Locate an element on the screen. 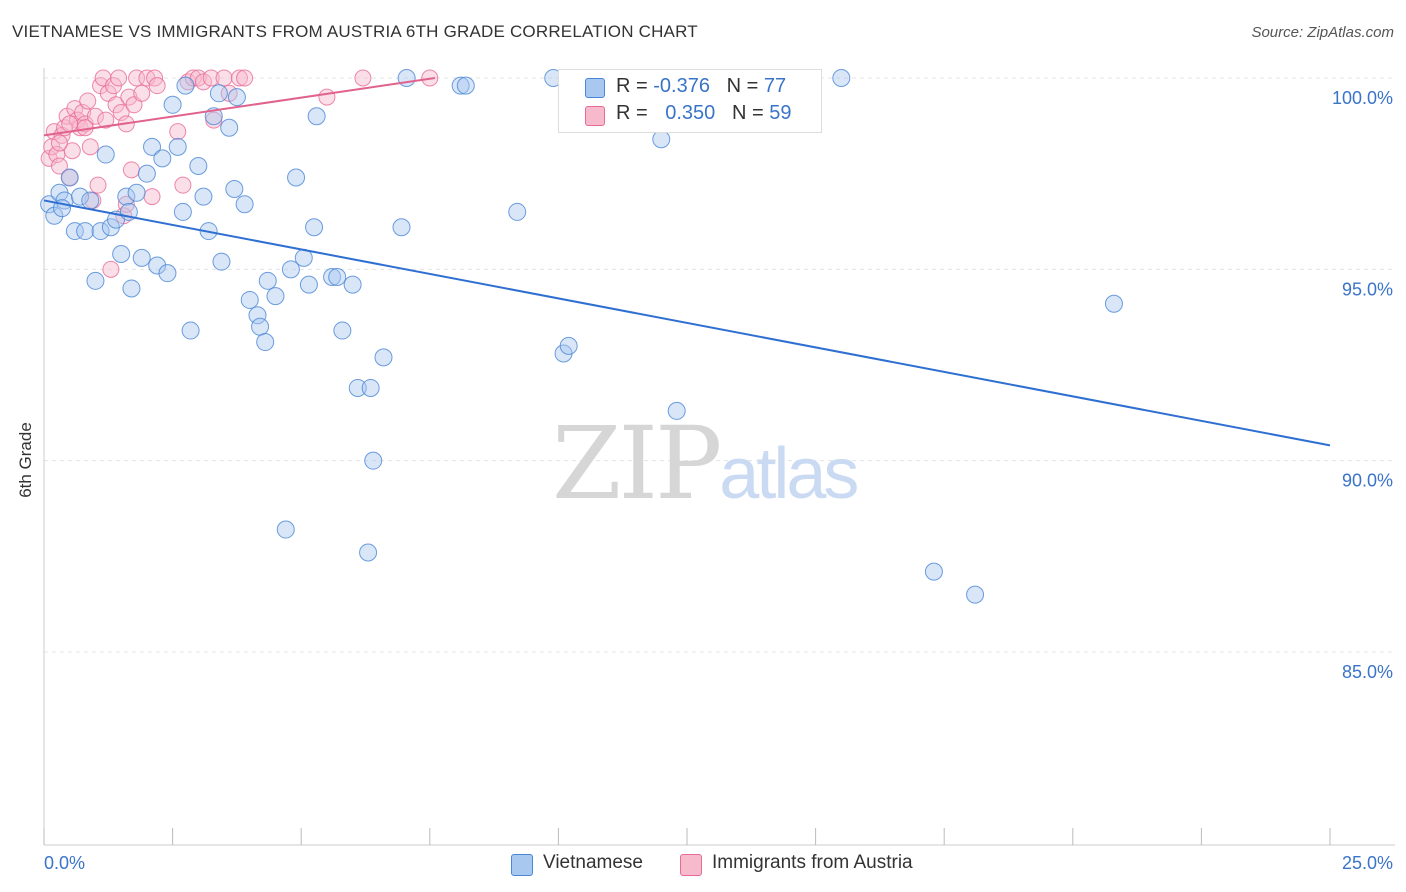  pink-trend-line is located at coordinates (239, 107).